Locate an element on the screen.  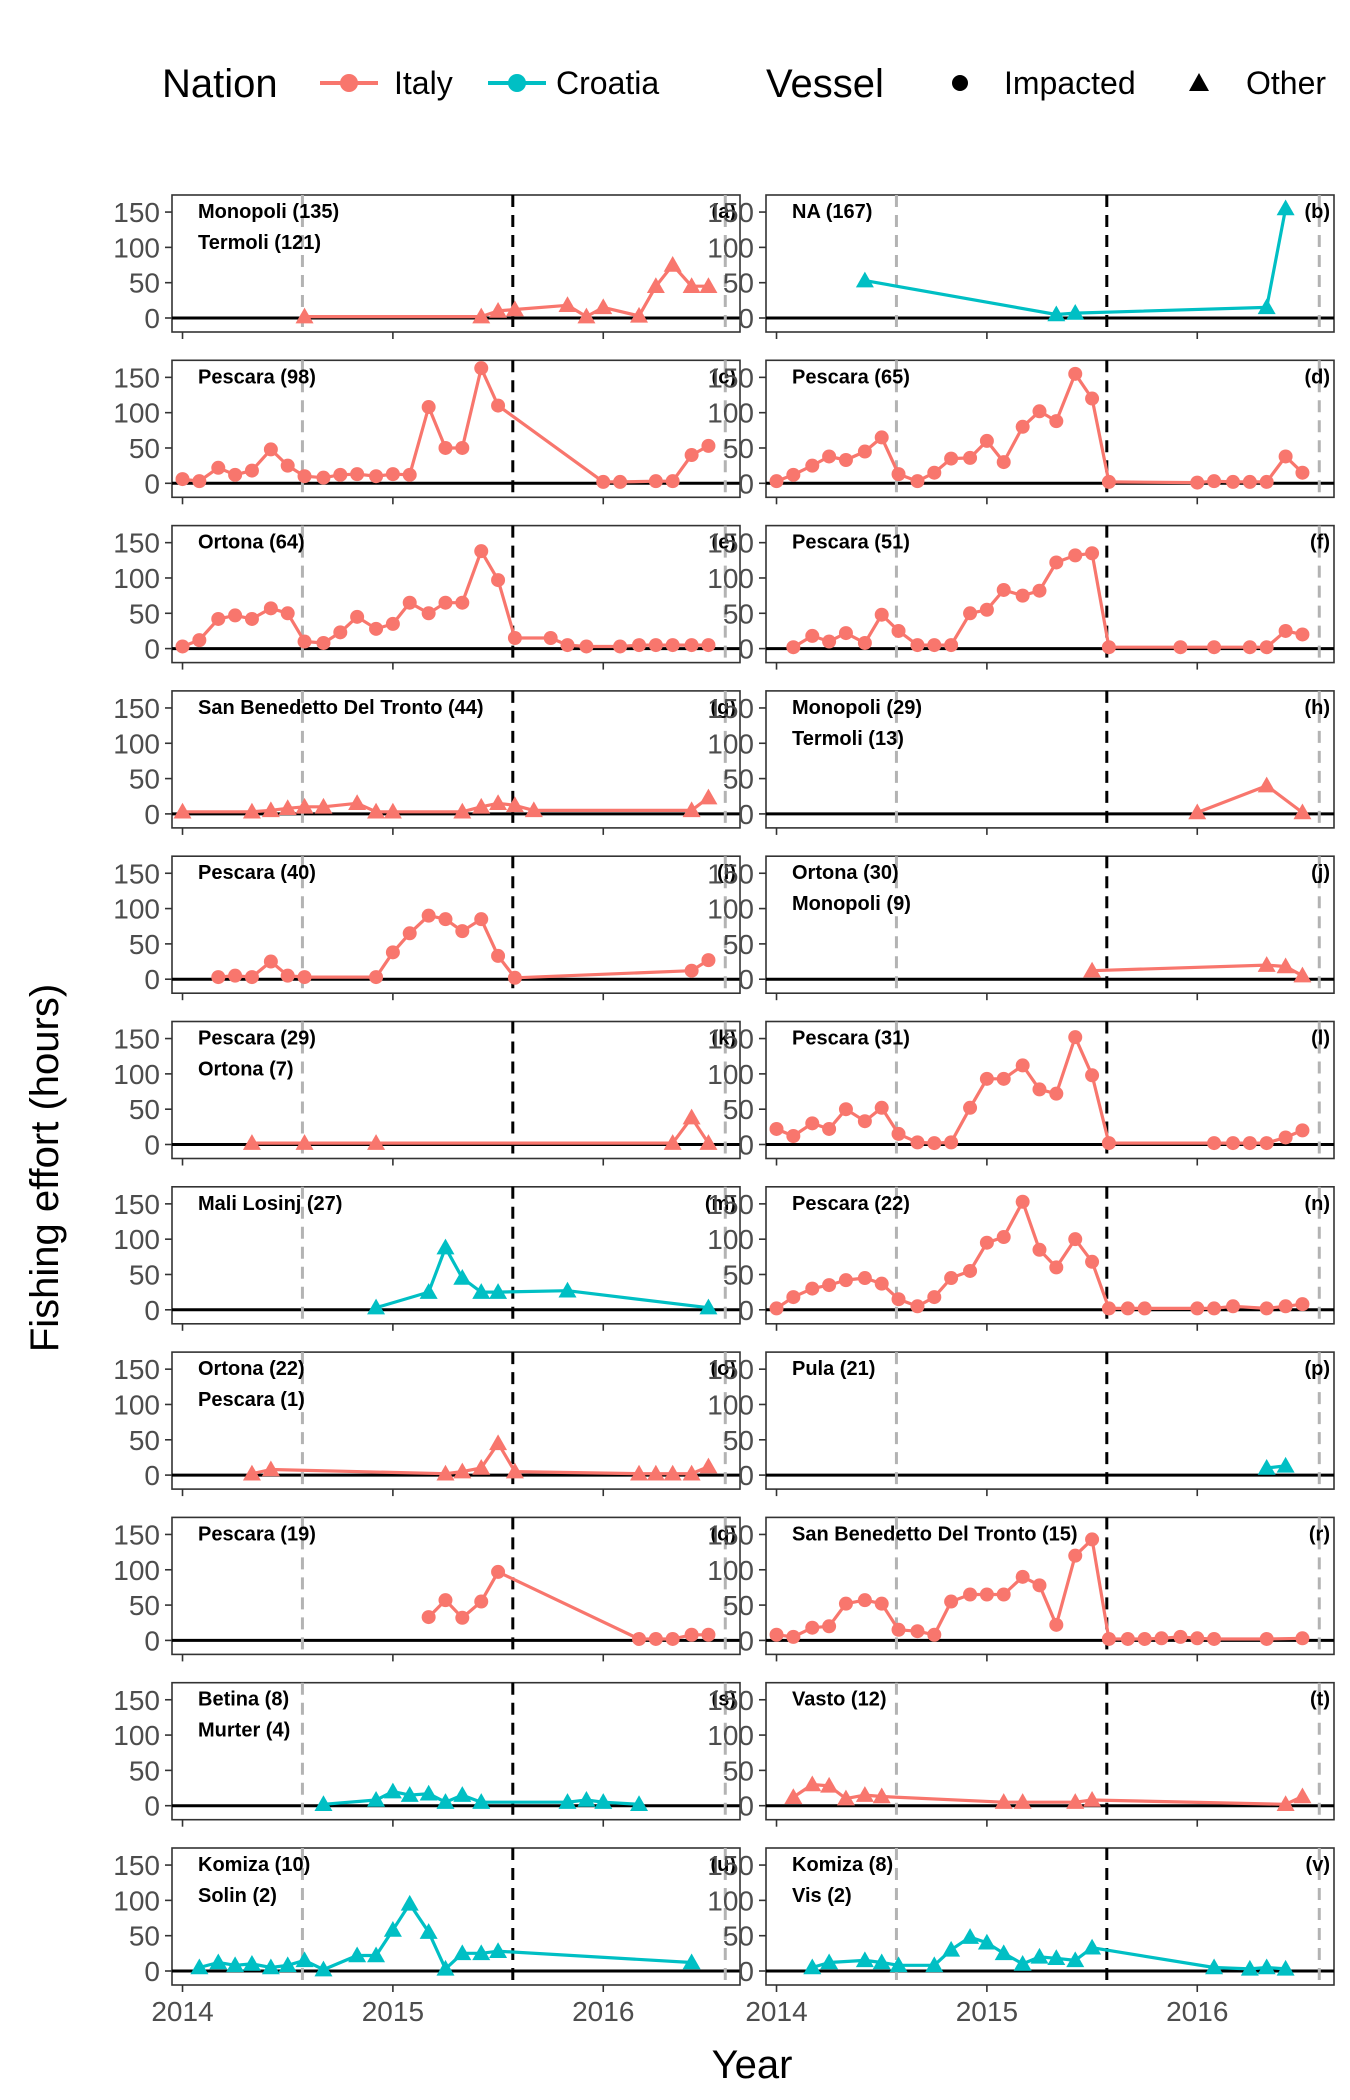
panel-id: (q) is located at coordinates (723, 1534).